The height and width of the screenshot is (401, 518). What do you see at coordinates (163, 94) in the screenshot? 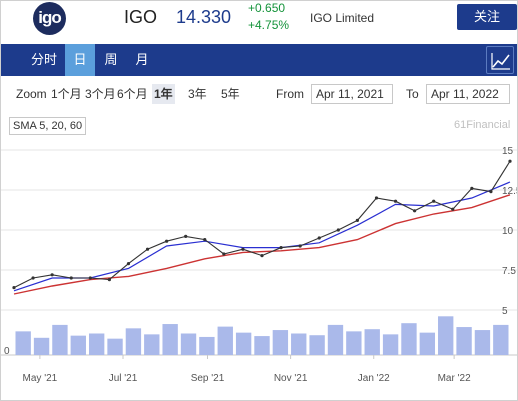
I see `zoom-1y-button: 1年` at bounding box center [163, 94].